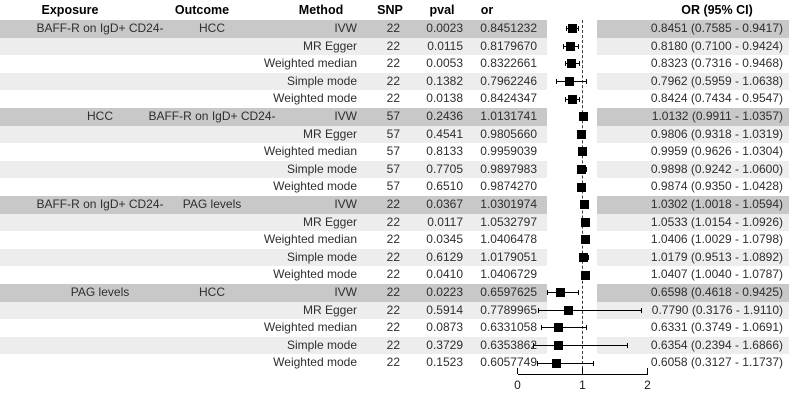  I want to click on or-cell: 0.6597625, so click(508, 292).